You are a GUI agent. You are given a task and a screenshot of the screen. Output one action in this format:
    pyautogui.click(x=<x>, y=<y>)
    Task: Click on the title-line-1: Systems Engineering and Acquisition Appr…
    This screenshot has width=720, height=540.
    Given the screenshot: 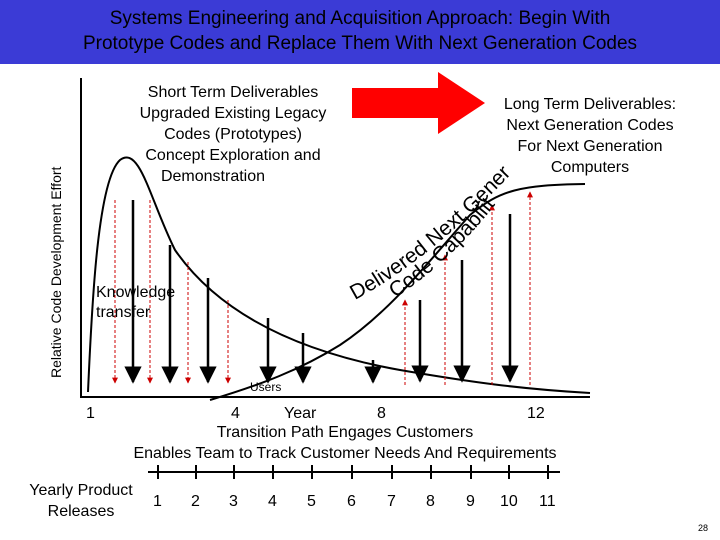 What is the action you would take?
    pyautogui.click(x=360, y=18)
    